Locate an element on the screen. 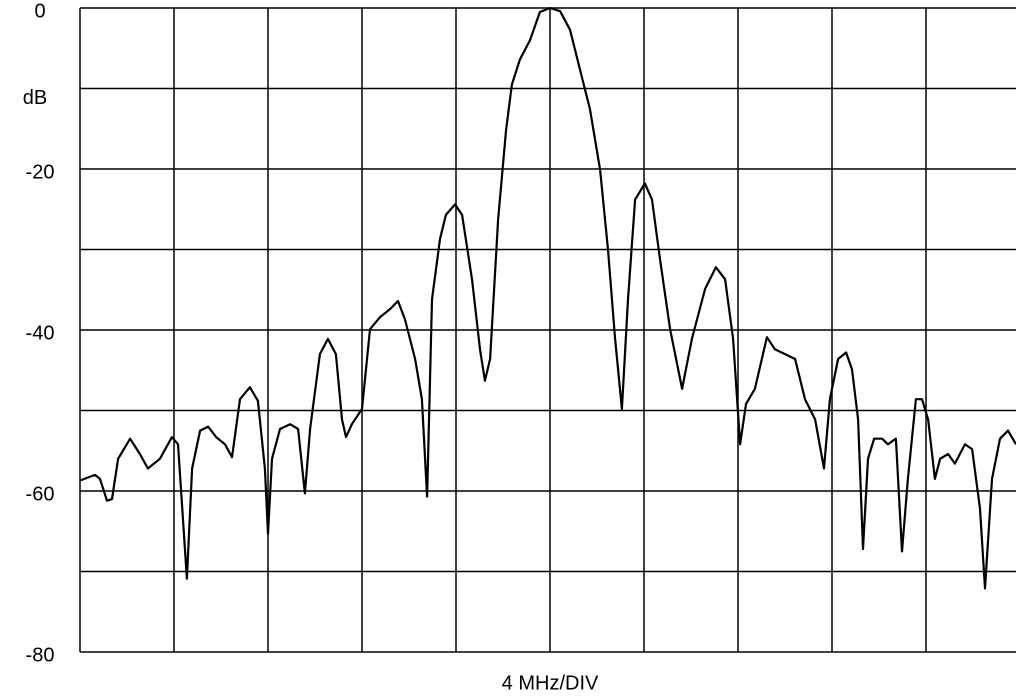  y-tick-label: -60 is located at coordinates (40, 494).